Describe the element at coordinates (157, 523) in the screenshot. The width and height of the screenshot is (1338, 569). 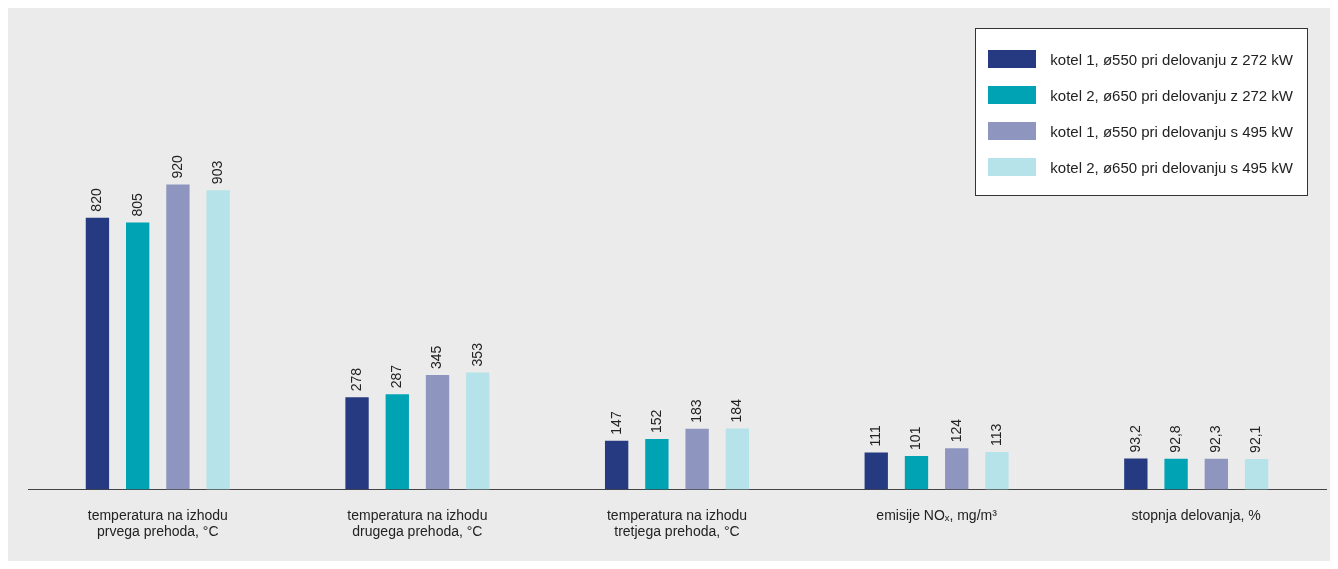
I see `x-tick-label: temperatura na izhodu prvega prehoda, °C` at that location.